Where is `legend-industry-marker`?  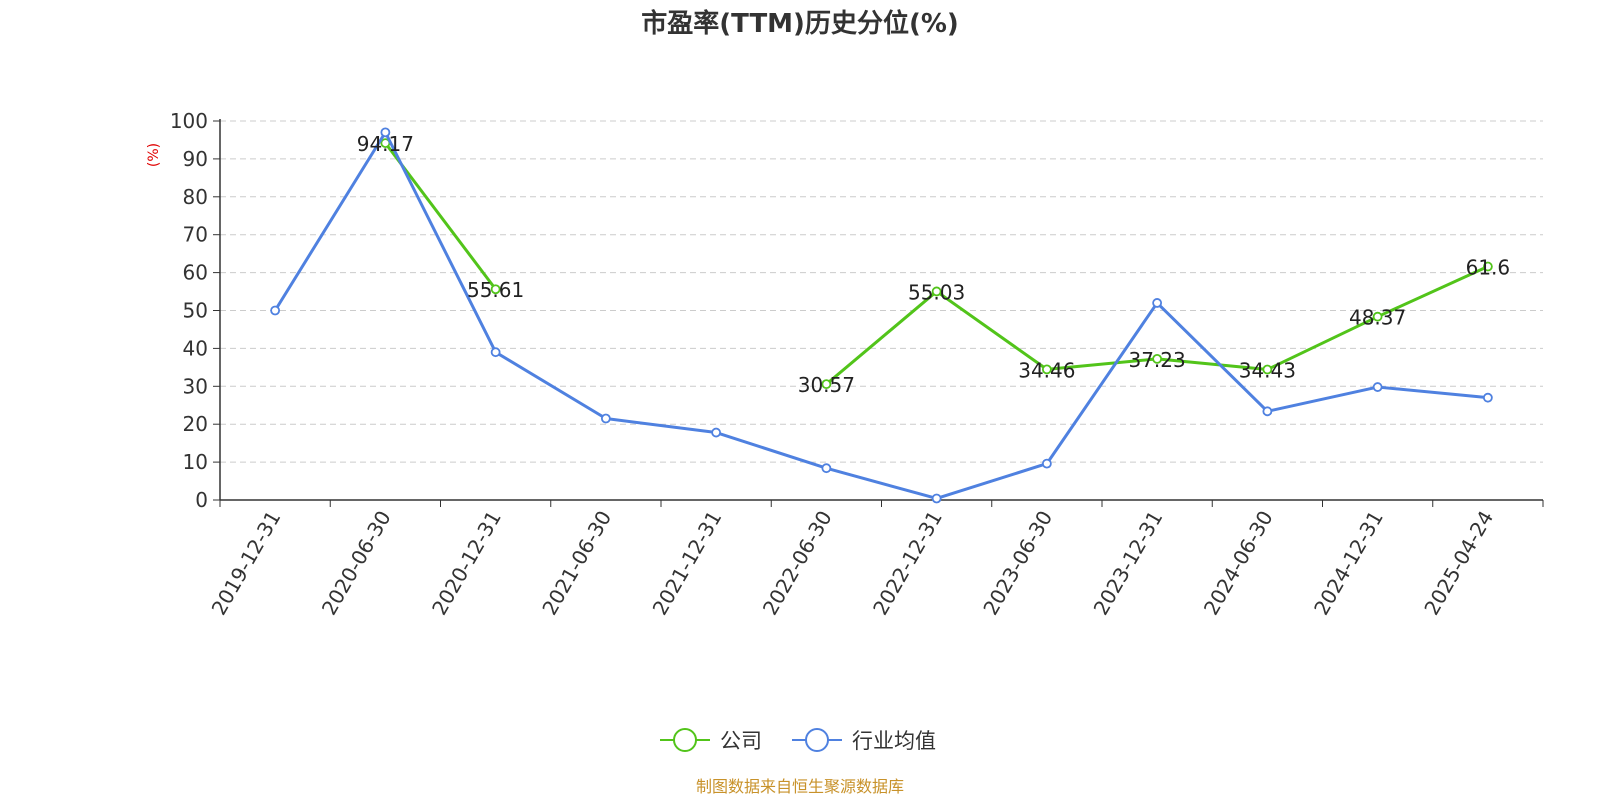
legend-industry-marker is located at coordinates (817, 740).